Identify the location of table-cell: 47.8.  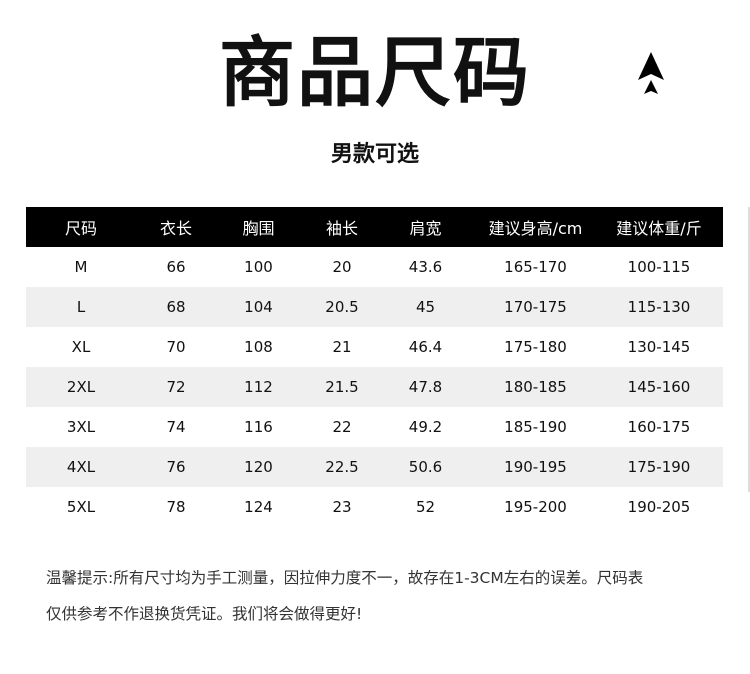
(425, 387).